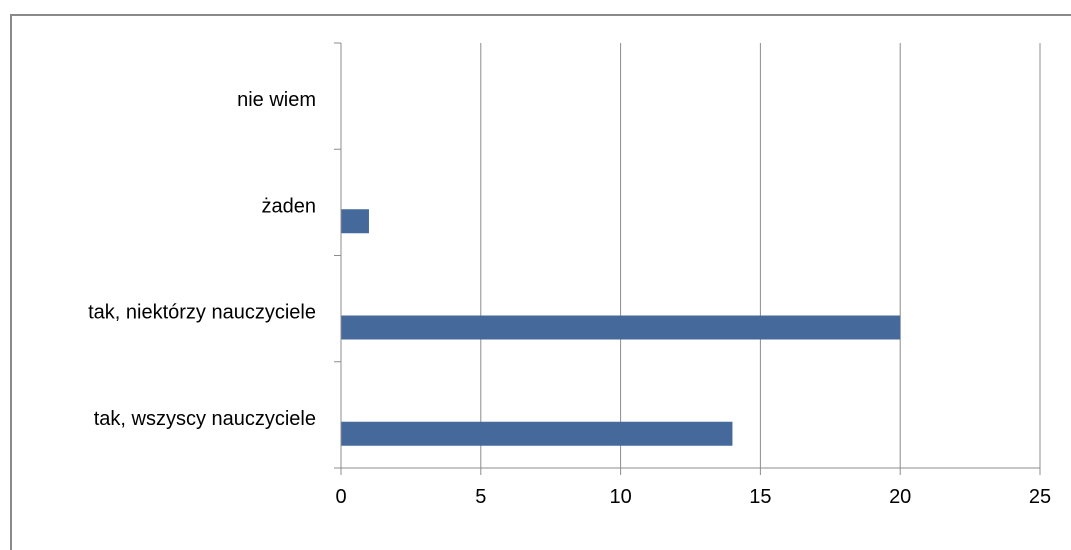 The image size is (1071, 550). I want to click on category-label: tak, niektórzy nauczyciele, so click(202, 313).